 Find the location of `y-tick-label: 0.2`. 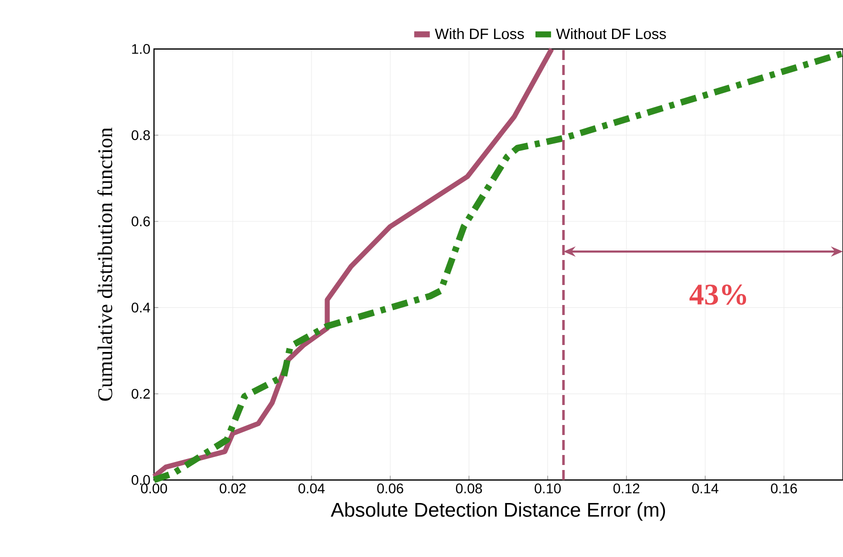

y-tick-label: 0.2 is located at coordinates (141, 393).